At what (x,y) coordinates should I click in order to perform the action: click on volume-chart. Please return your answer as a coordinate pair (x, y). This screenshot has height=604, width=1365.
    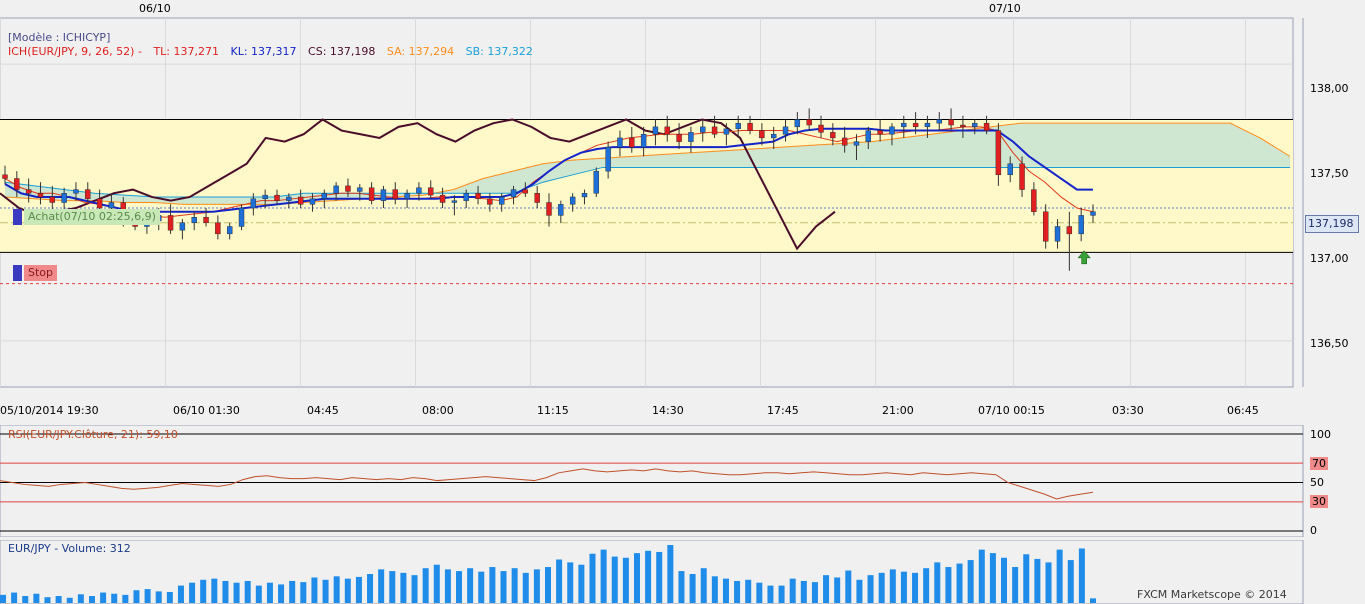
    Looking at the image, I should click on (682, 572).